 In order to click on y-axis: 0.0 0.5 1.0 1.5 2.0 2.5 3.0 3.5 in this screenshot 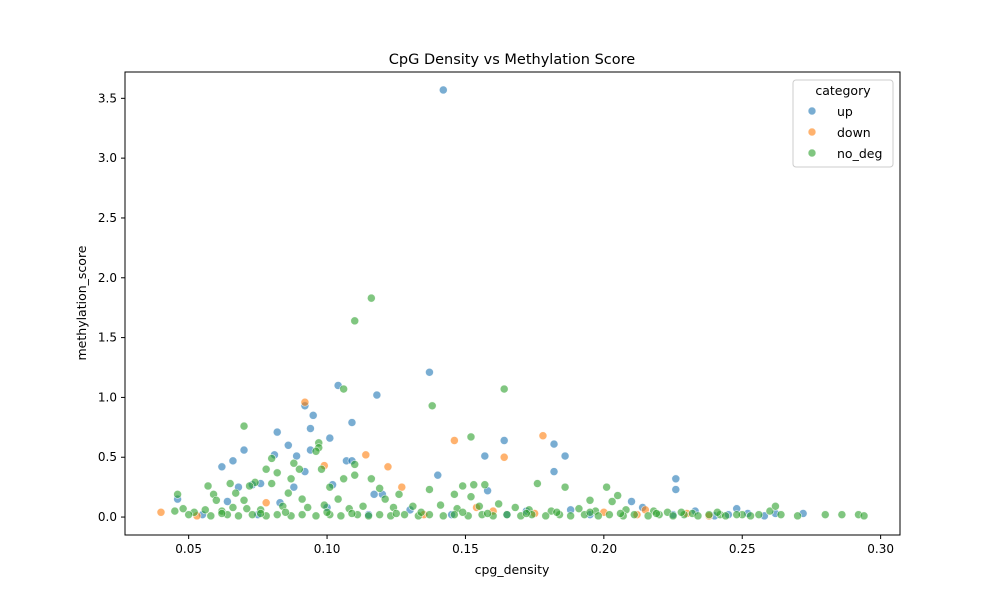, I will do `click(111, 307)`.